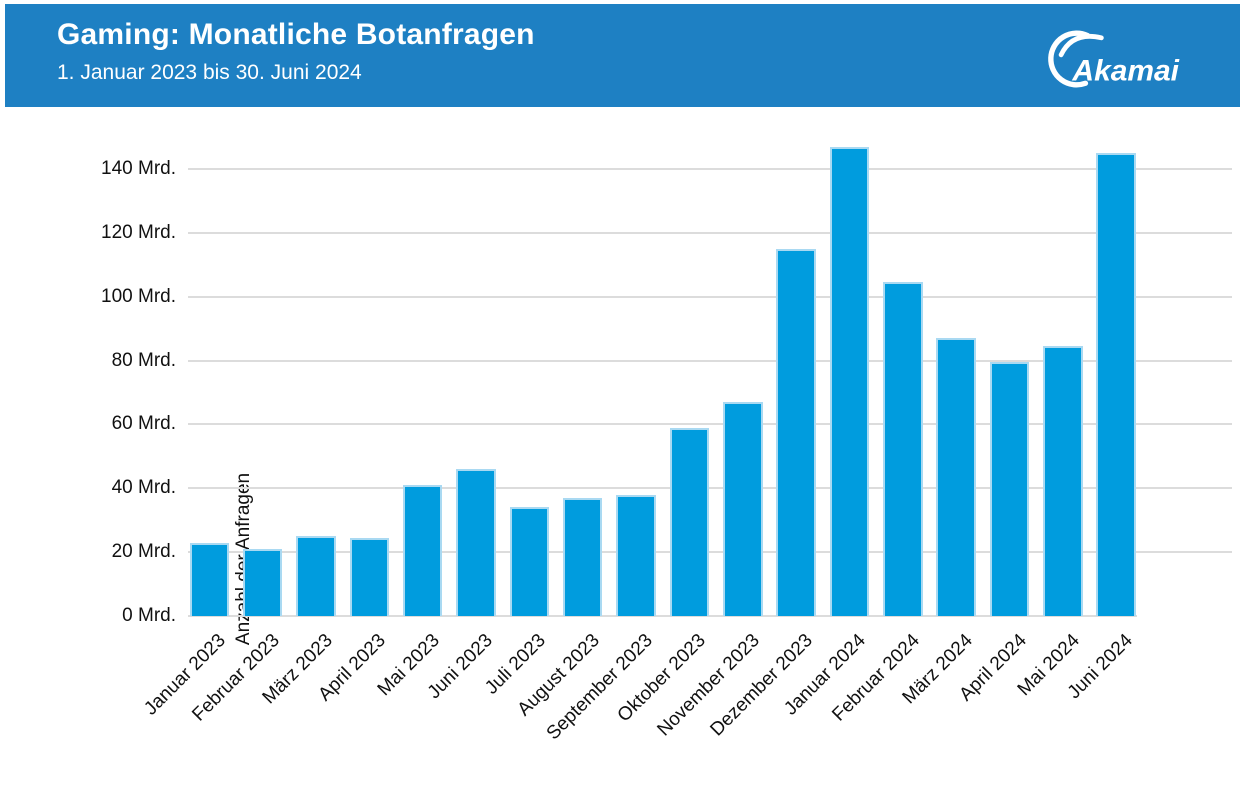  I want to click on bar-November 2023, so click(743, 509).